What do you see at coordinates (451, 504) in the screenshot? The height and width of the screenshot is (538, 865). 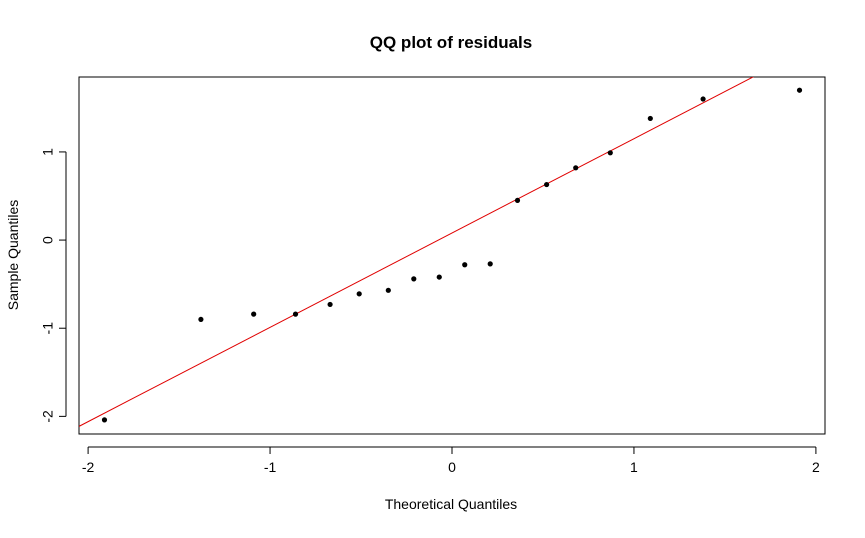 I see `x-axis-label: Theoretical Quantiles` at bounding box center [451, 504].